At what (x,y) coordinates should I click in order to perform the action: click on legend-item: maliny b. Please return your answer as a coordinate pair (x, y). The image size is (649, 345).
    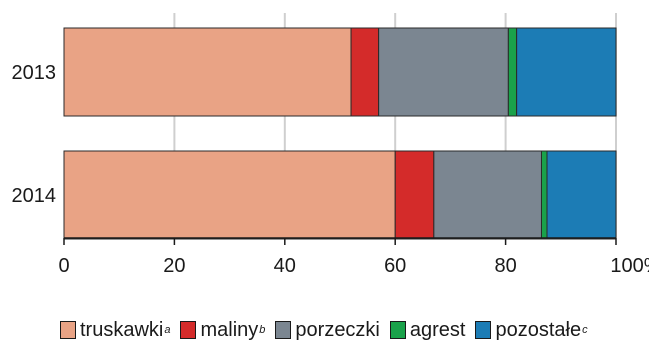
    Looking at the image, I should click on (222, 330).